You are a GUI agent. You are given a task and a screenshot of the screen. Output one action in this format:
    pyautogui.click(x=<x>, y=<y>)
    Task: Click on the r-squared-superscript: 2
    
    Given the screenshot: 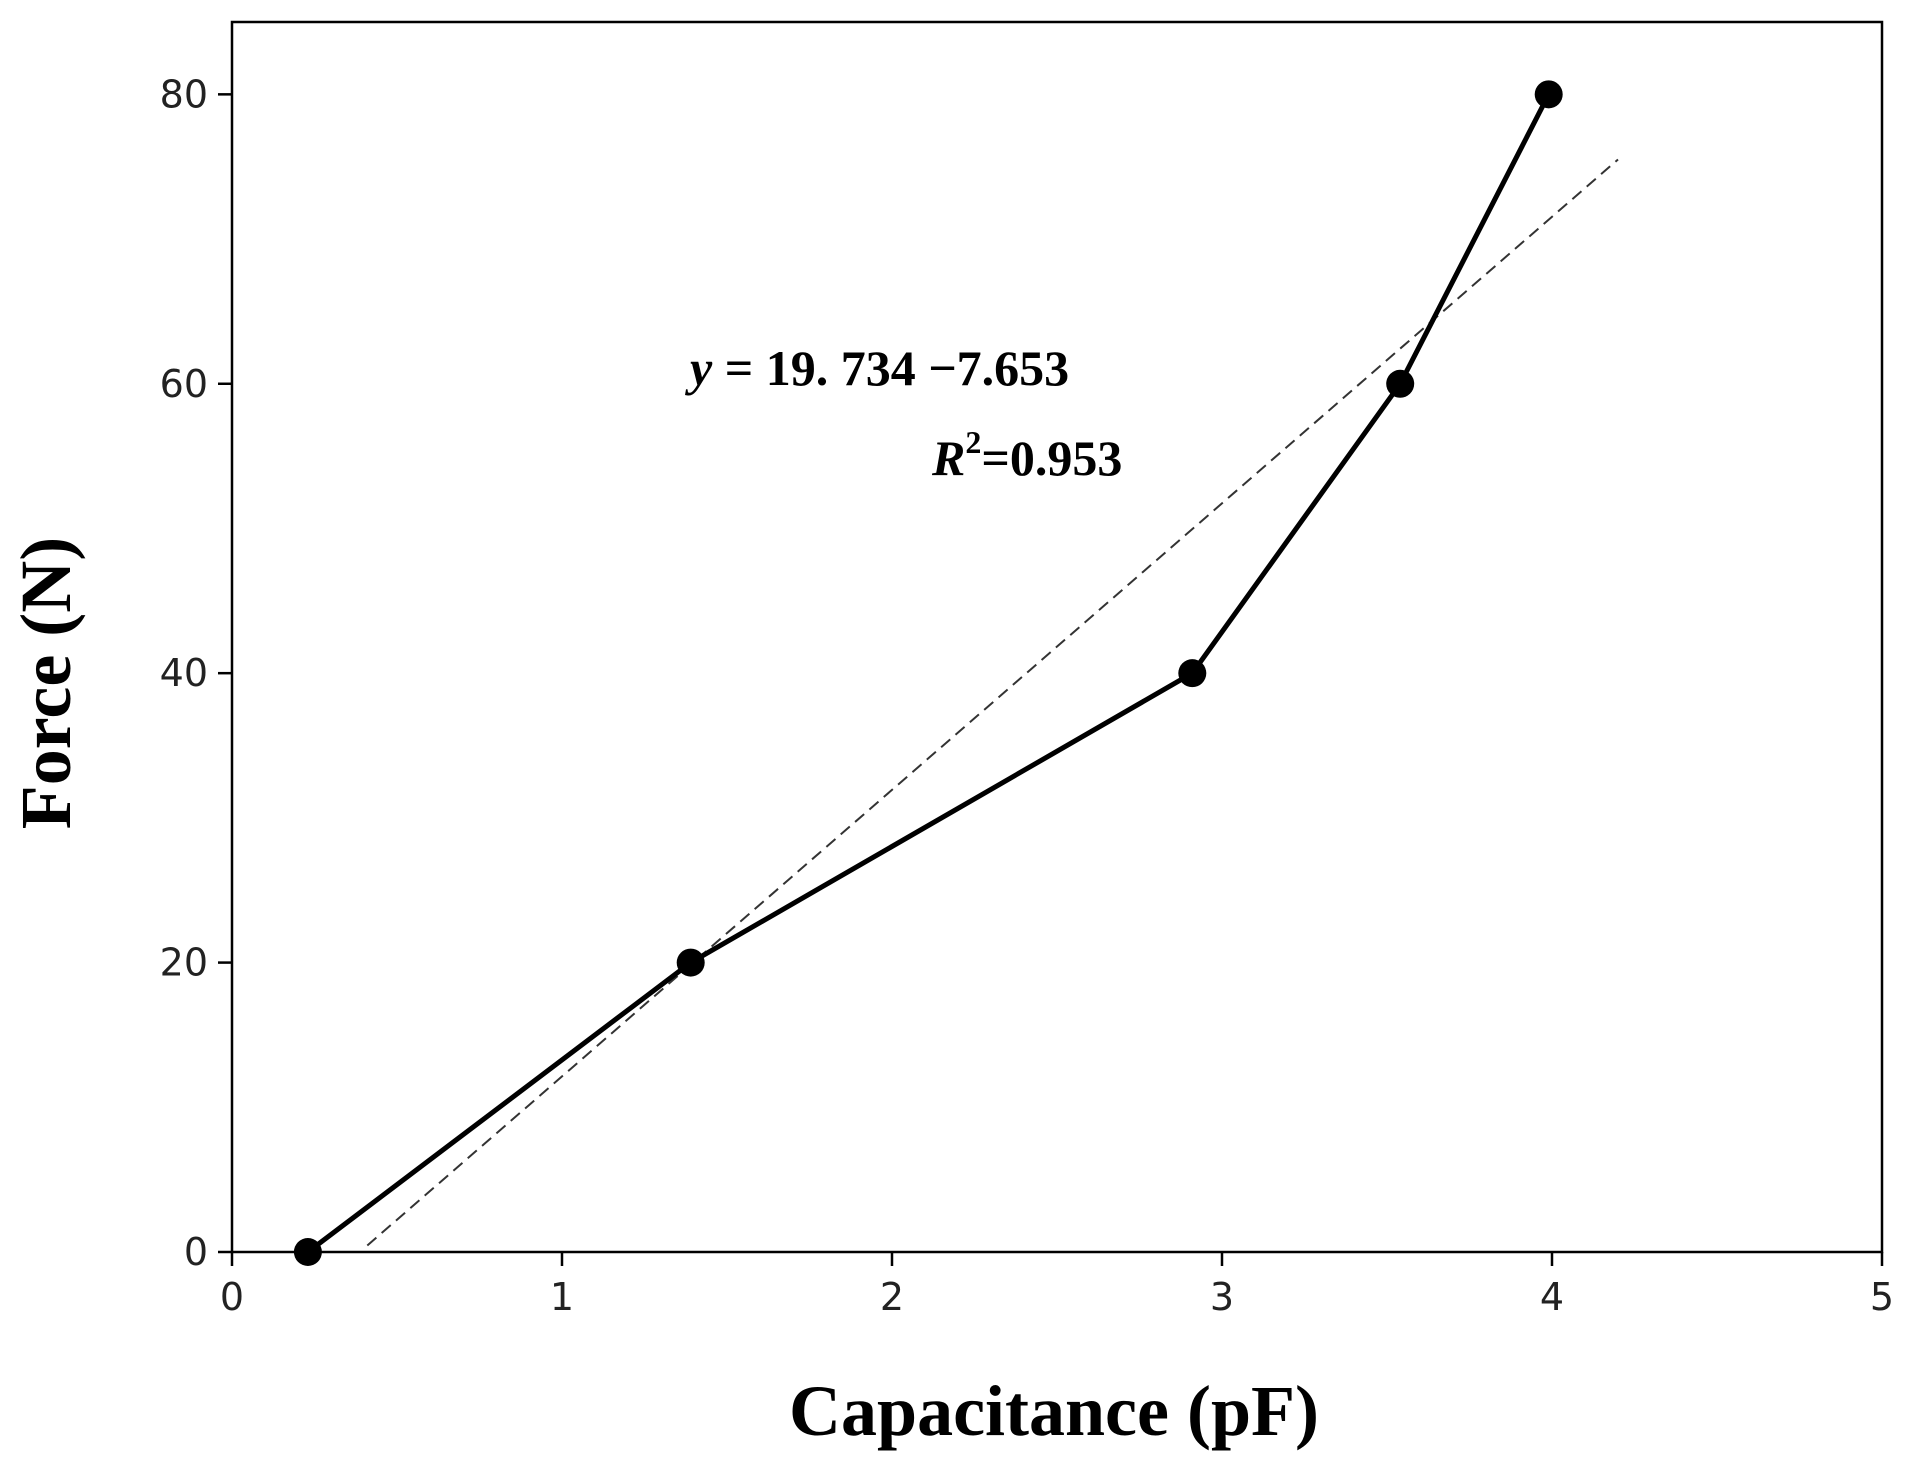 What is the action you would take?
    pyautogui.click(x=973, y=442)
    